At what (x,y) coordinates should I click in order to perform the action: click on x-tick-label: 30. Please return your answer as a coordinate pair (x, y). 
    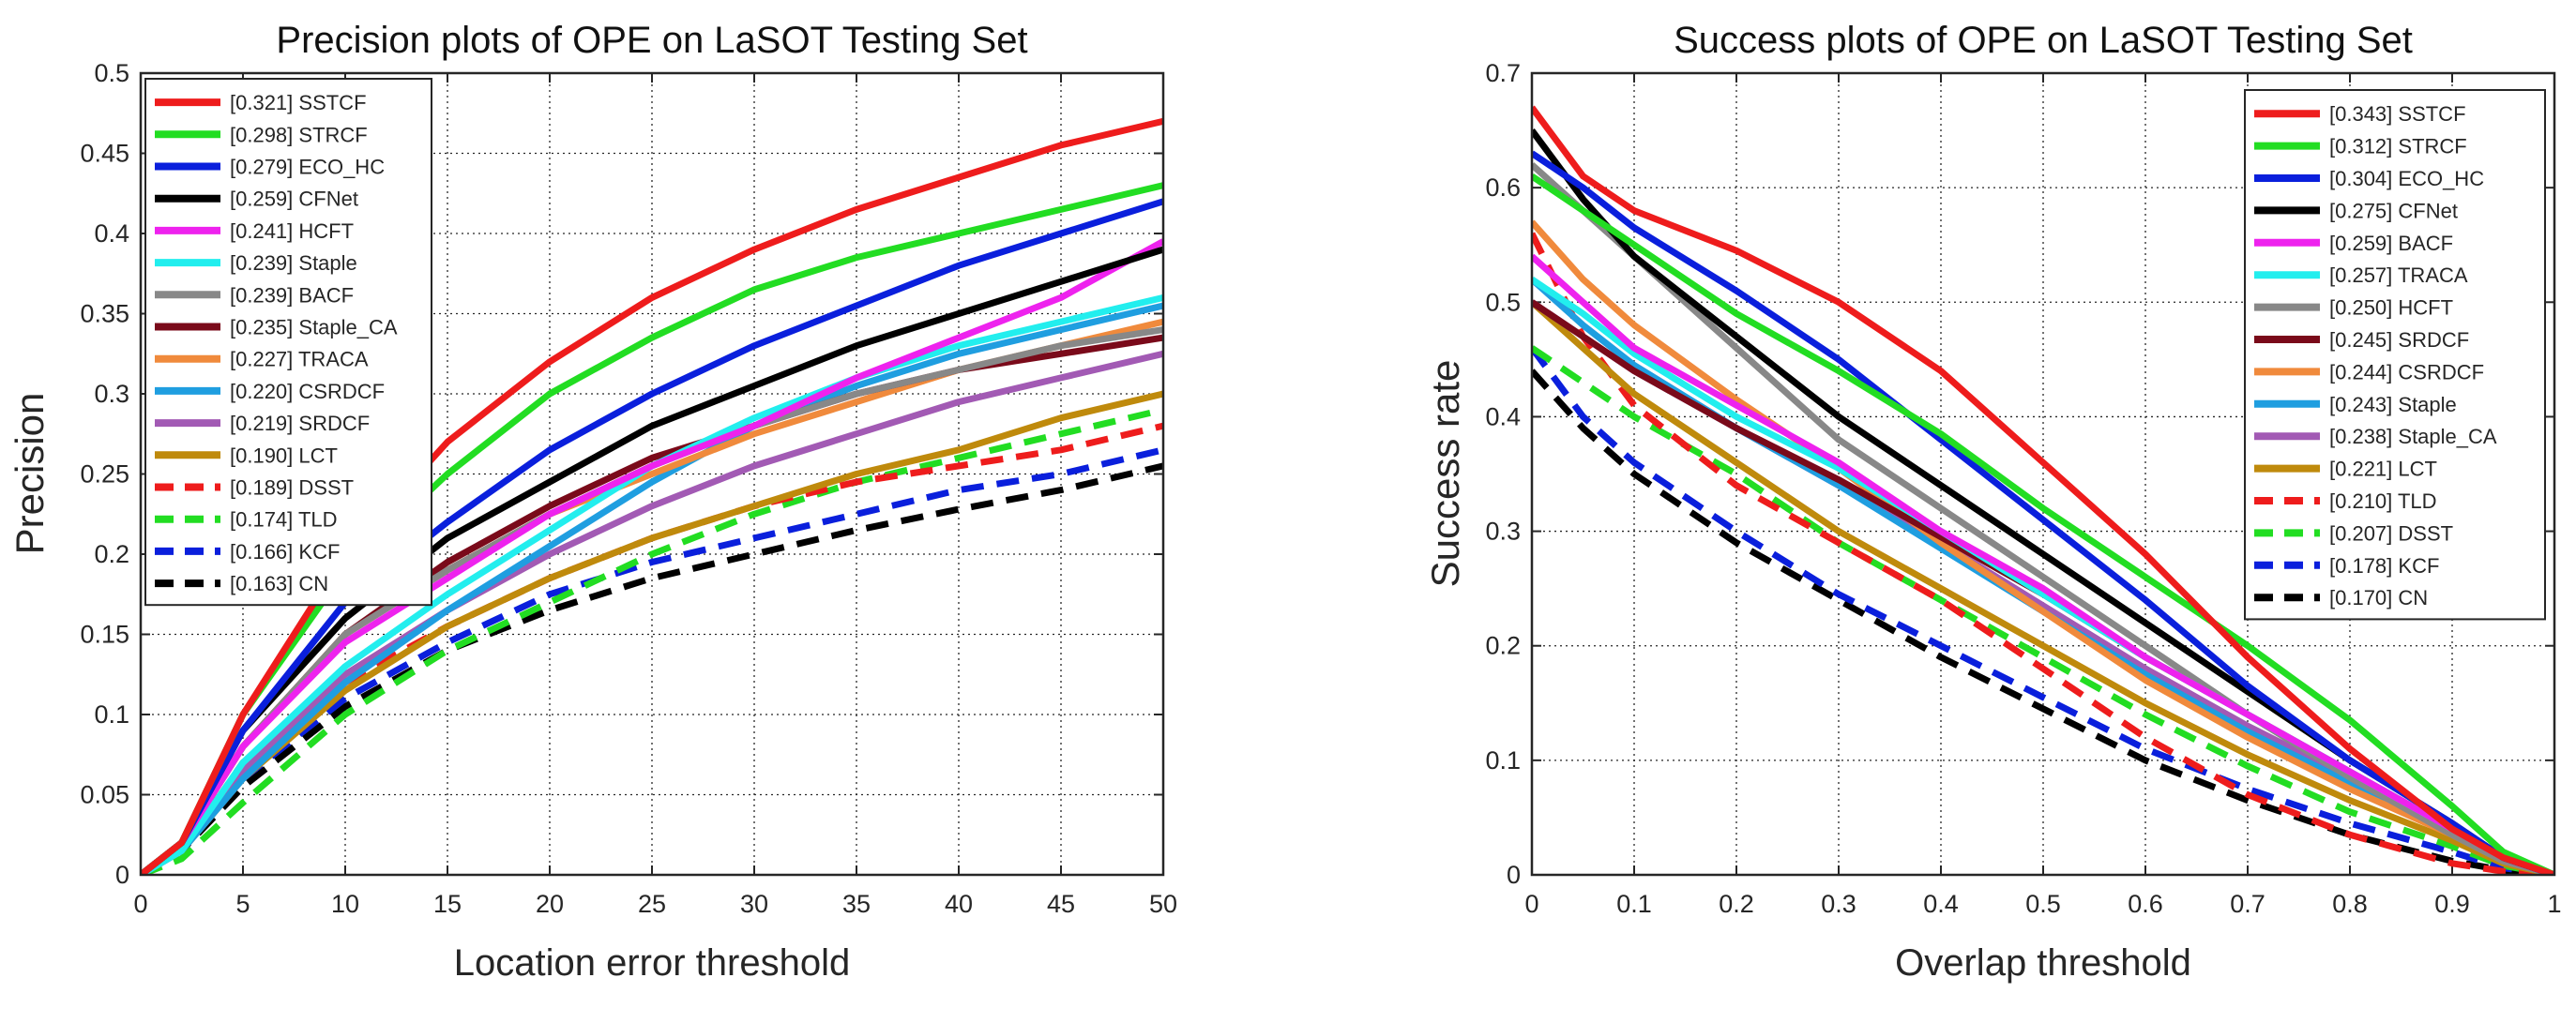
    Looking at the image, I should click on (754, 904).